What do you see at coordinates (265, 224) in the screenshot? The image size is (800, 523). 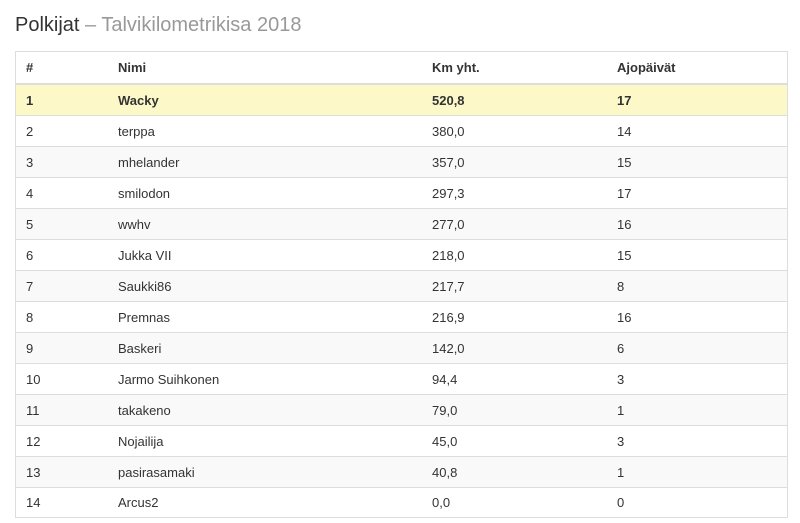 I see `cell-name: wwhv` at bounding box center [265, 224].